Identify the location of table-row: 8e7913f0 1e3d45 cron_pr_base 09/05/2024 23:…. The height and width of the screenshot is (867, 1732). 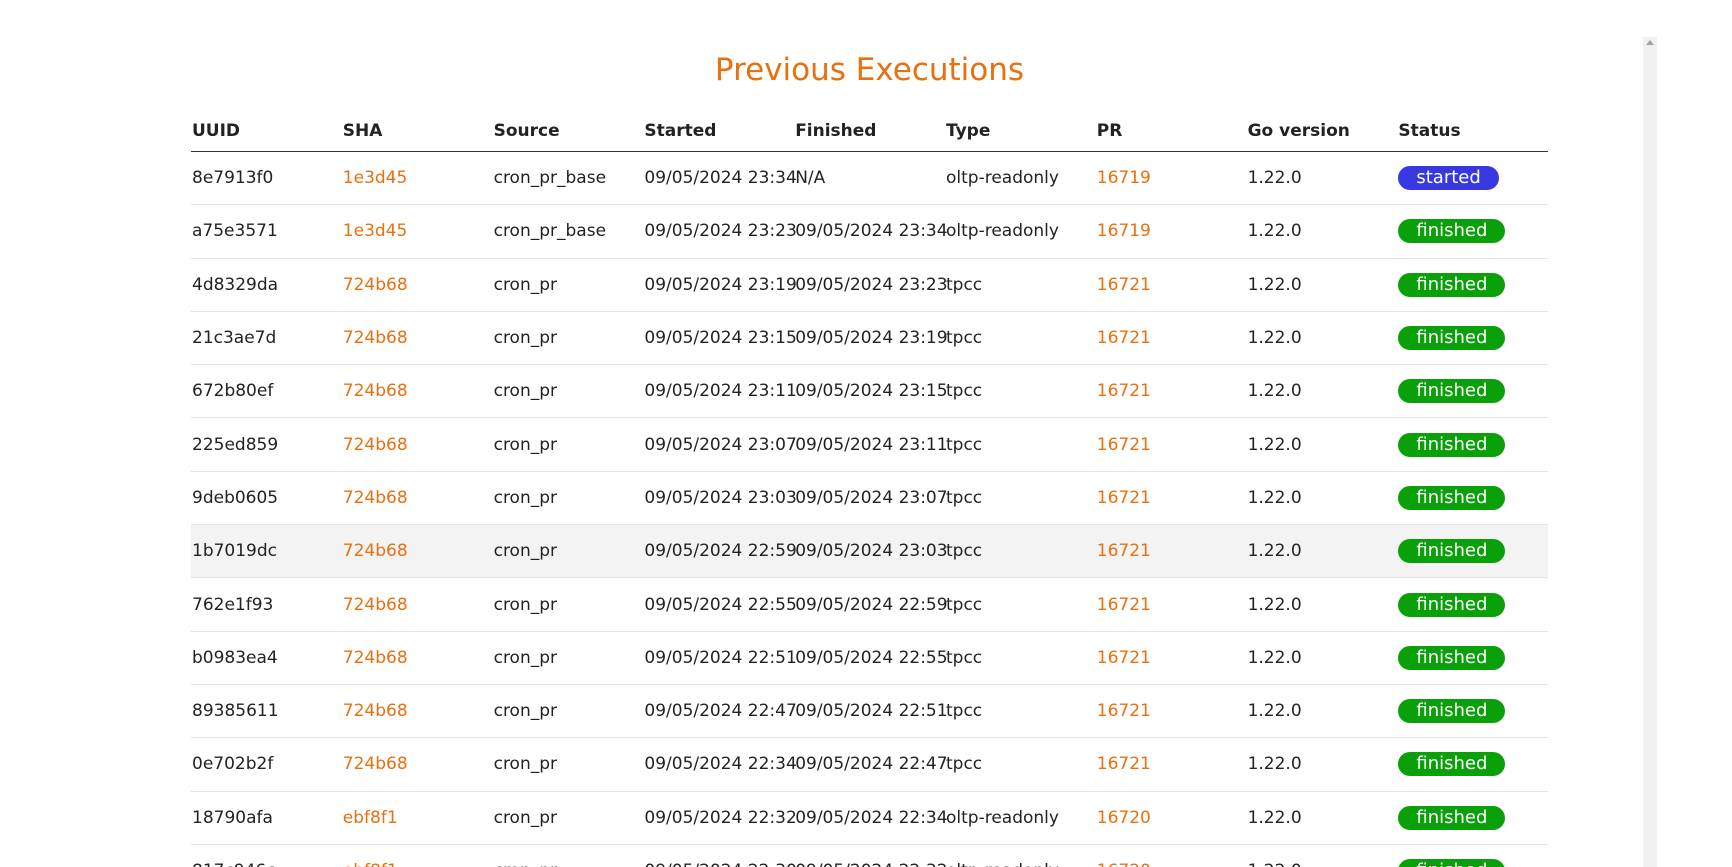
(869, 179).